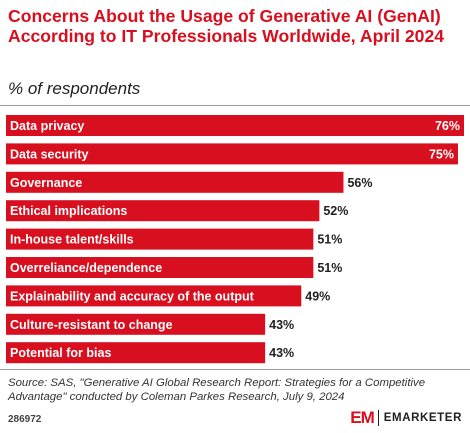 The width and height of the screenshot is (470, 433). What do you see at coordinates (359, 183) in the screenshot?
I see `bar-value-2: 56%` at bounding box center [359, 183].